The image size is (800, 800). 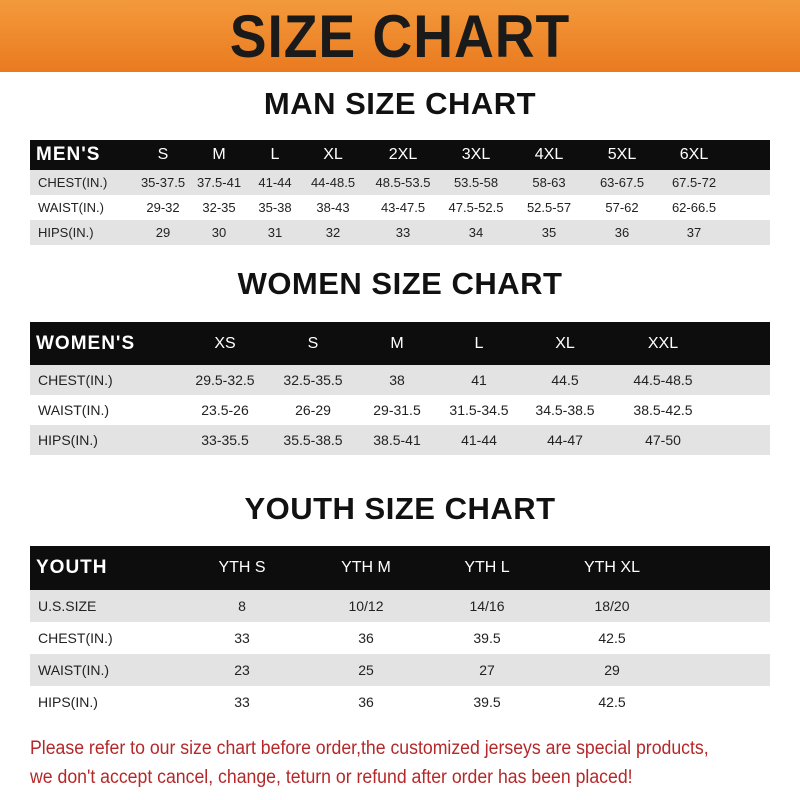 What do you see at coordinates (487, 606) in the screenshot?
I see `cell-value: 14/16` at bounding box center [487, 606].